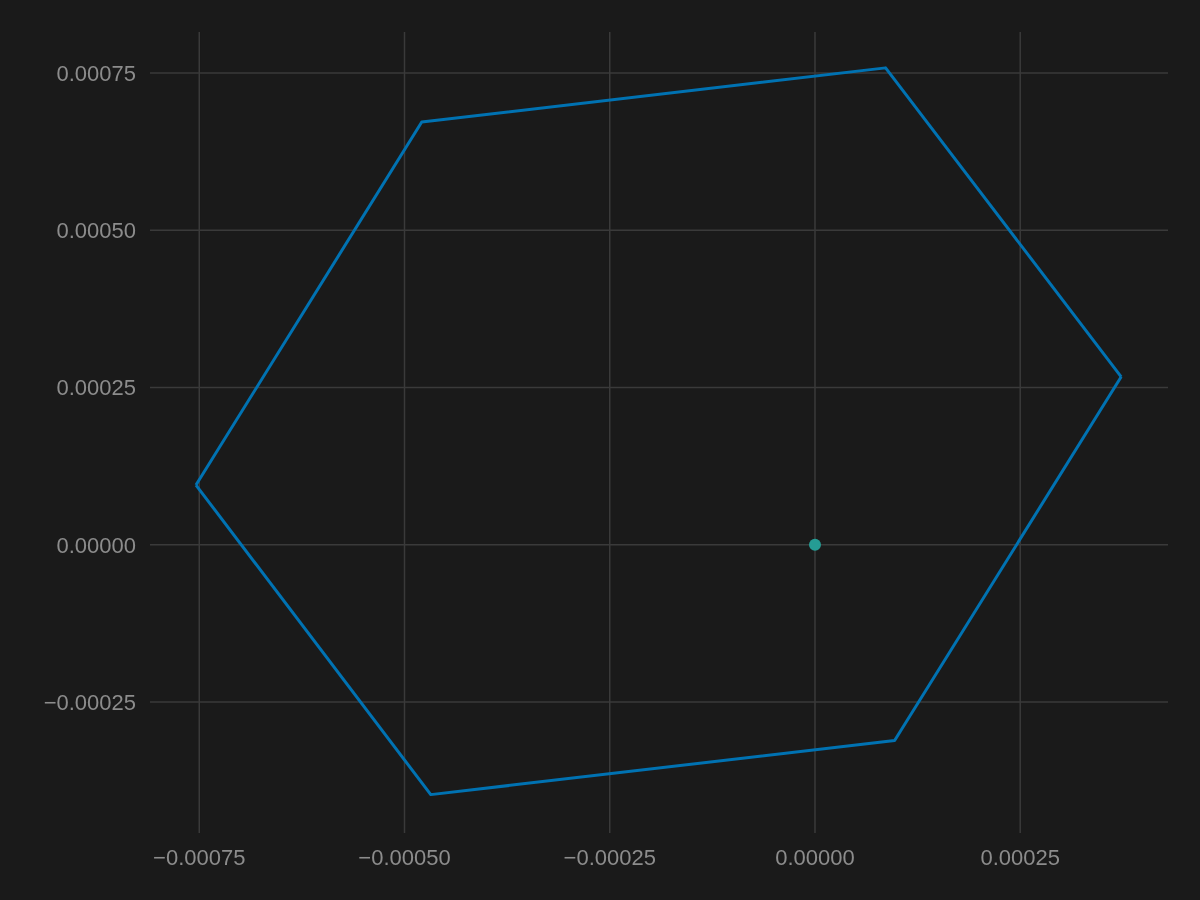 This screenshot has height=900, width=1200. What do you see at coordinates (199, 857) in the screenshot?
I see `x-tick-label: −0.00075` at bounding box center [199, 857].